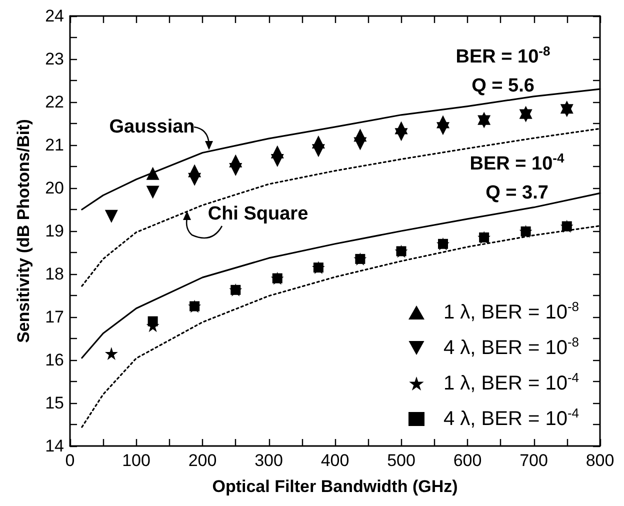  I want to click on annotation: Chi Square, so click(258, 214).